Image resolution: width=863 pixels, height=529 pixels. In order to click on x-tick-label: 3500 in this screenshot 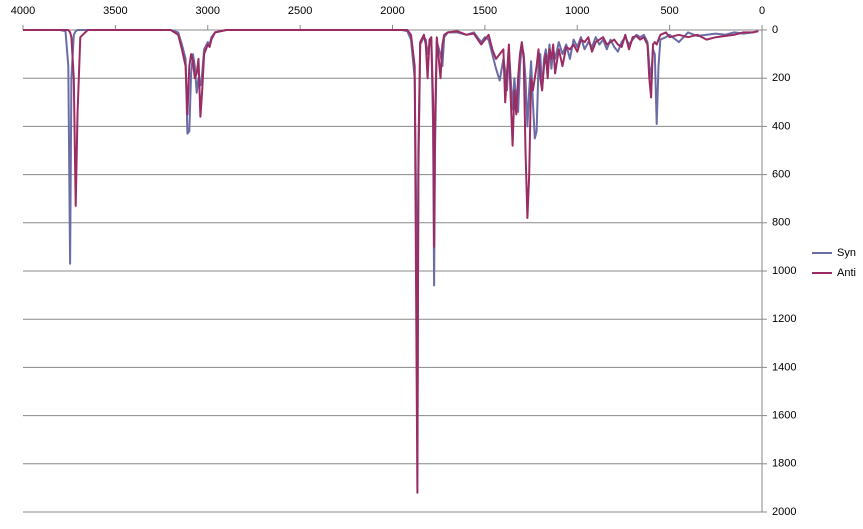, I will do `click(115, 11)`.